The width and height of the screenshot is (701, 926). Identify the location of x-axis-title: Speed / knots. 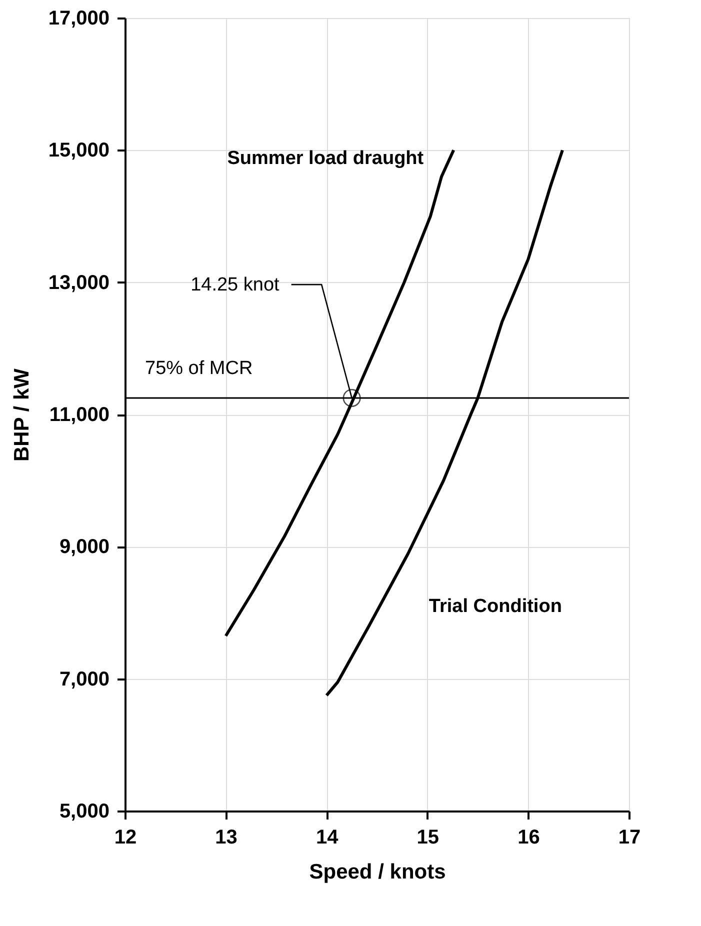
(377, 872).